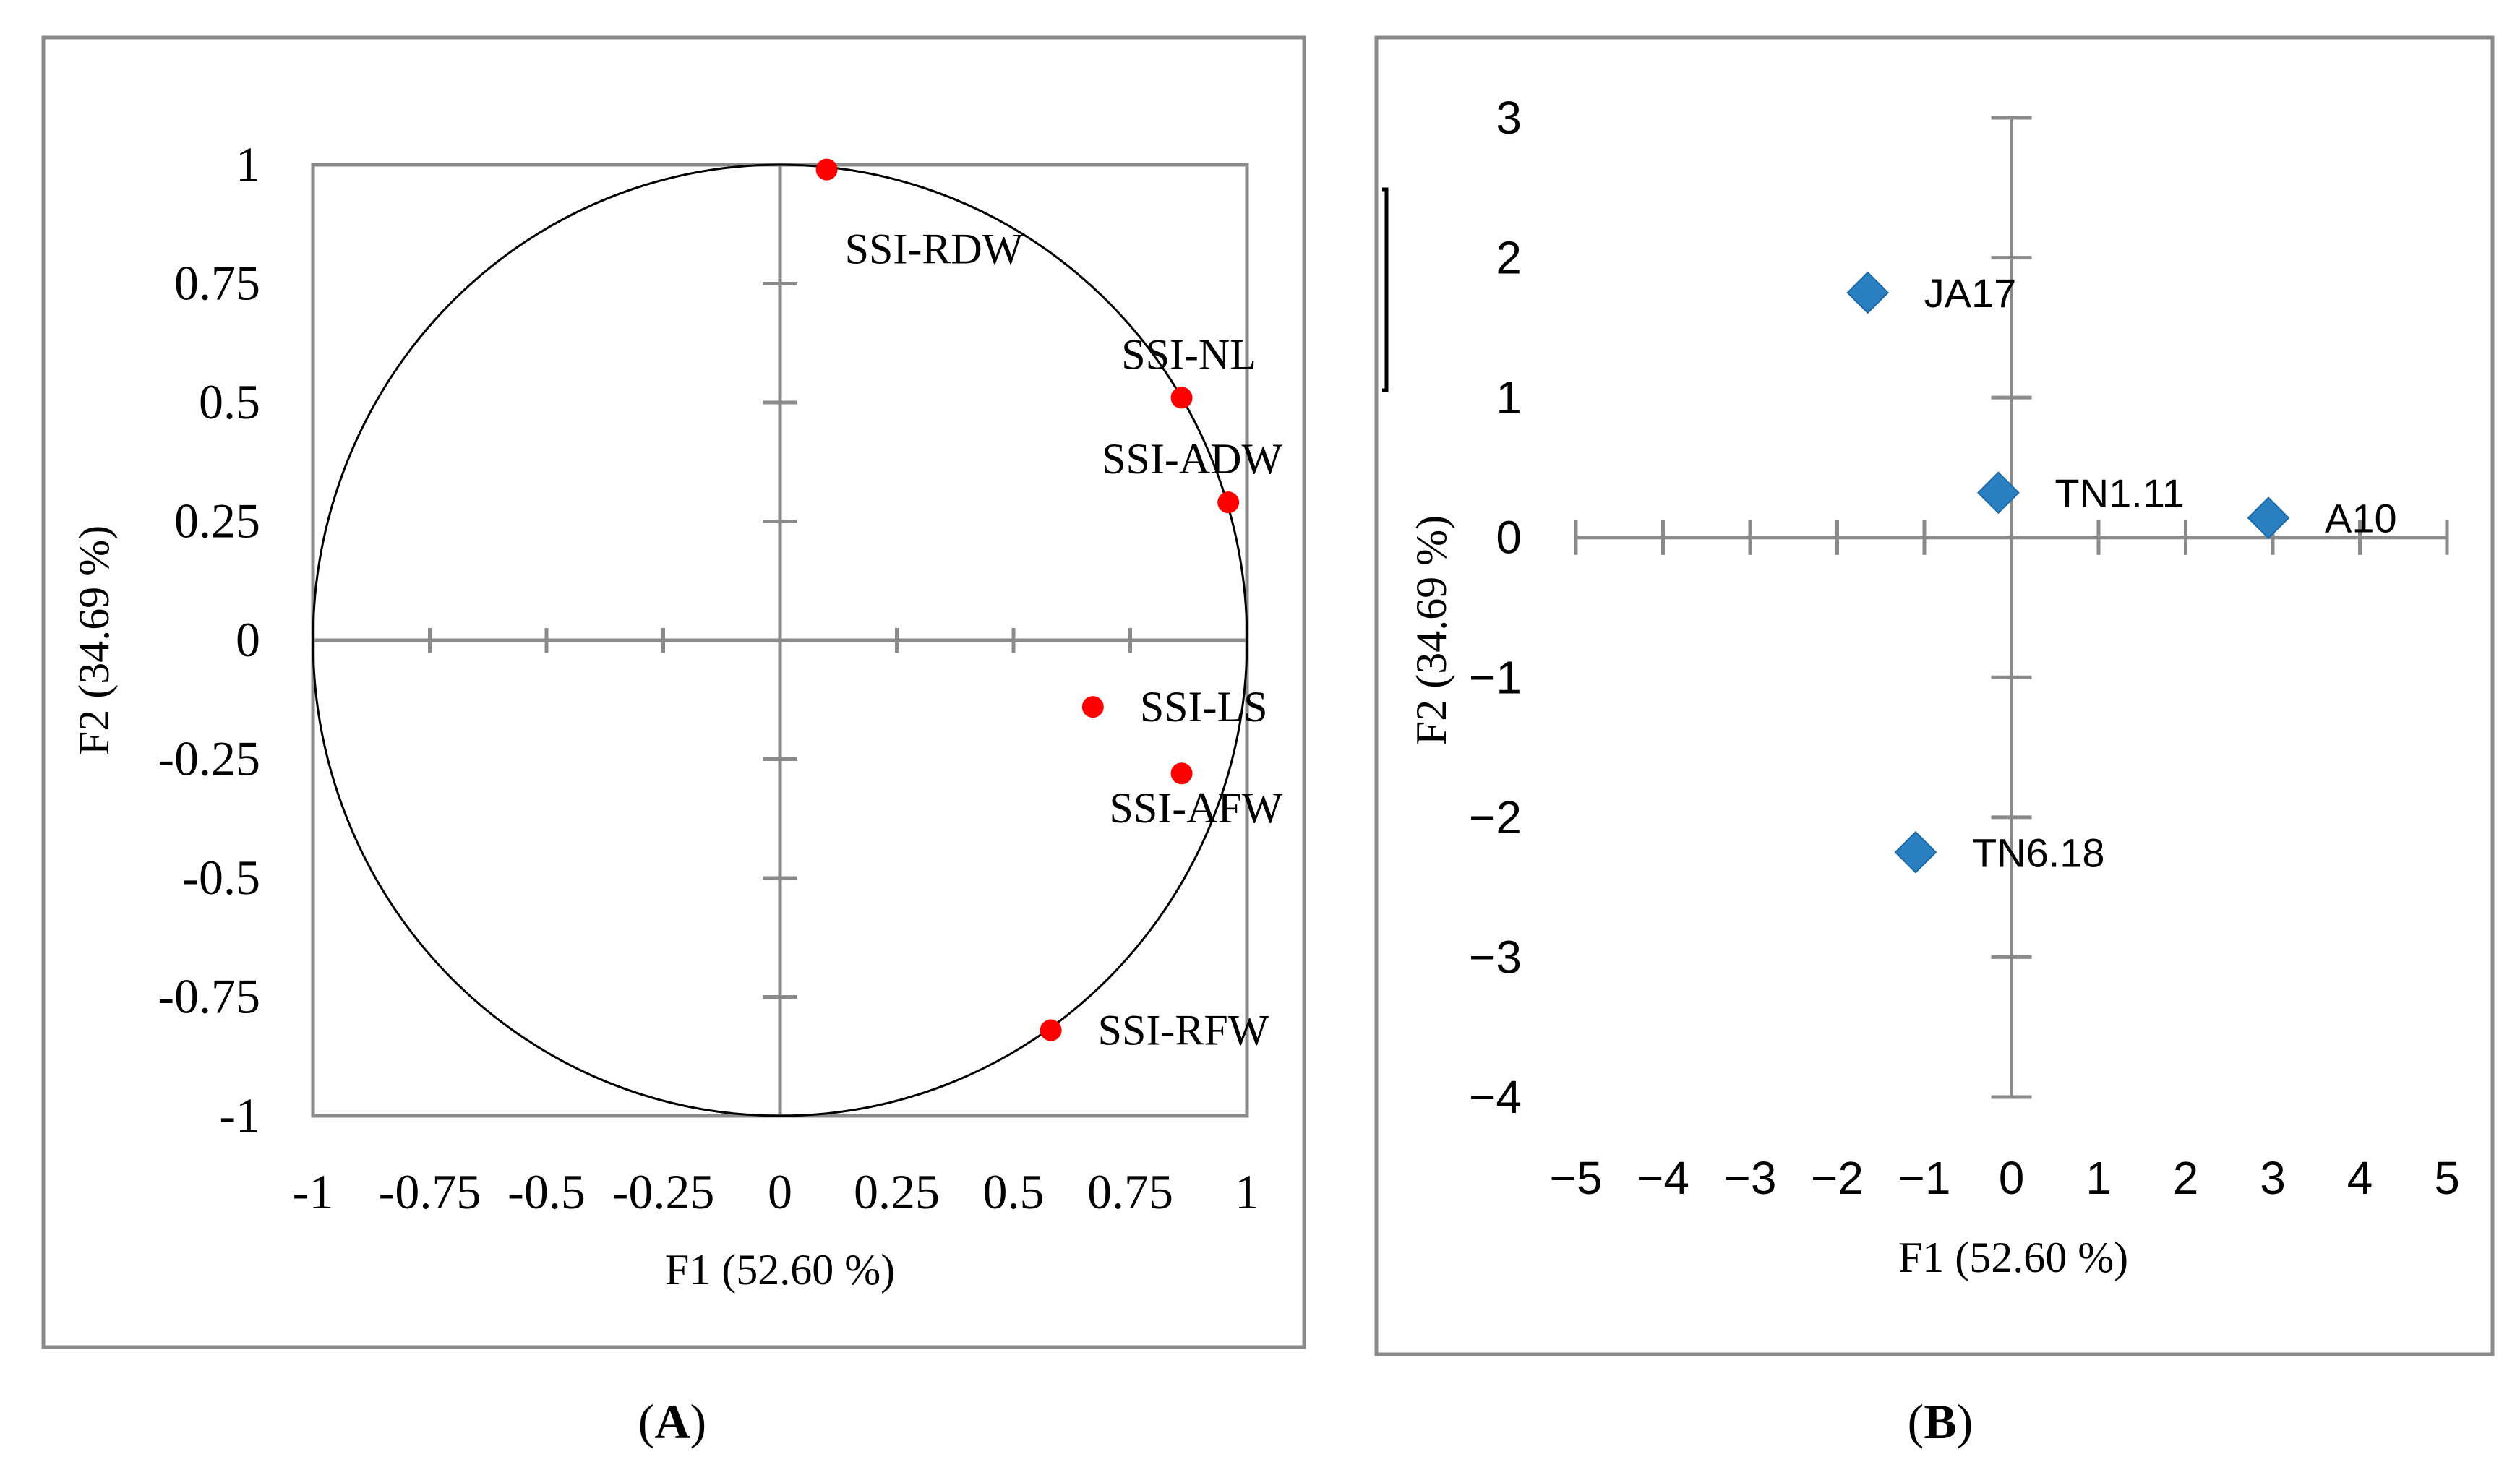 The width and height of the screenshot is (2520, 1475). Describe the element at coordinates (1495, 677) in the screenshot. I see `panel-b-y-tick-label: −1` at that location.